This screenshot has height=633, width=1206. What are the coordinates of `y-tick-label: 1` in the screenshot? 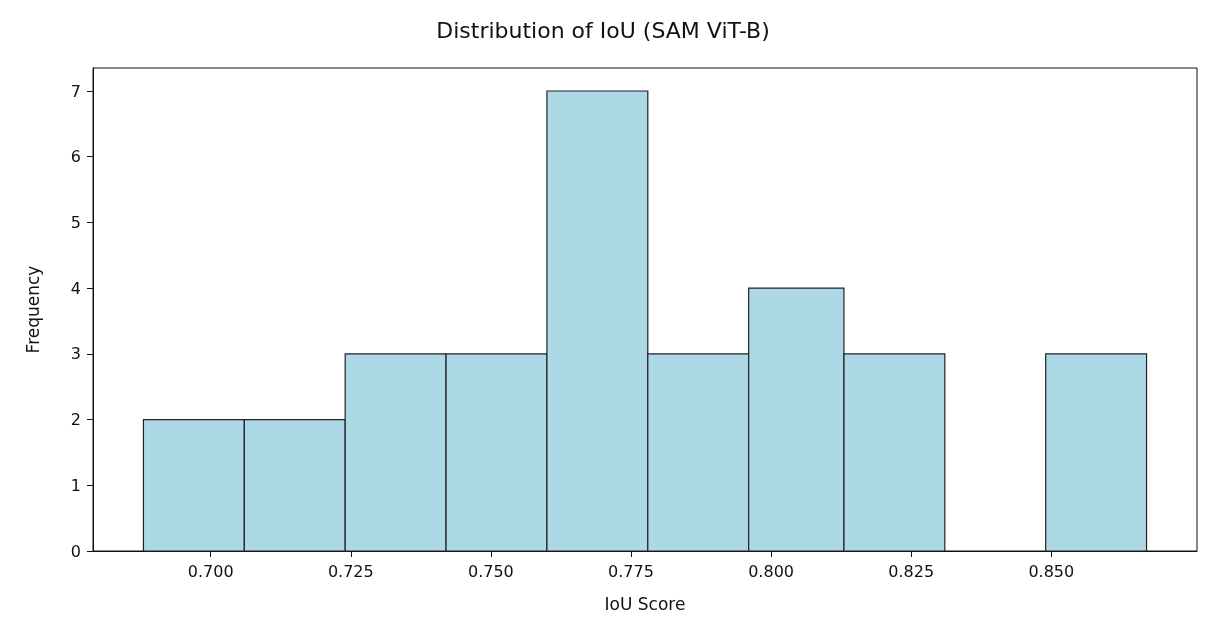 It's located at (75, 485).